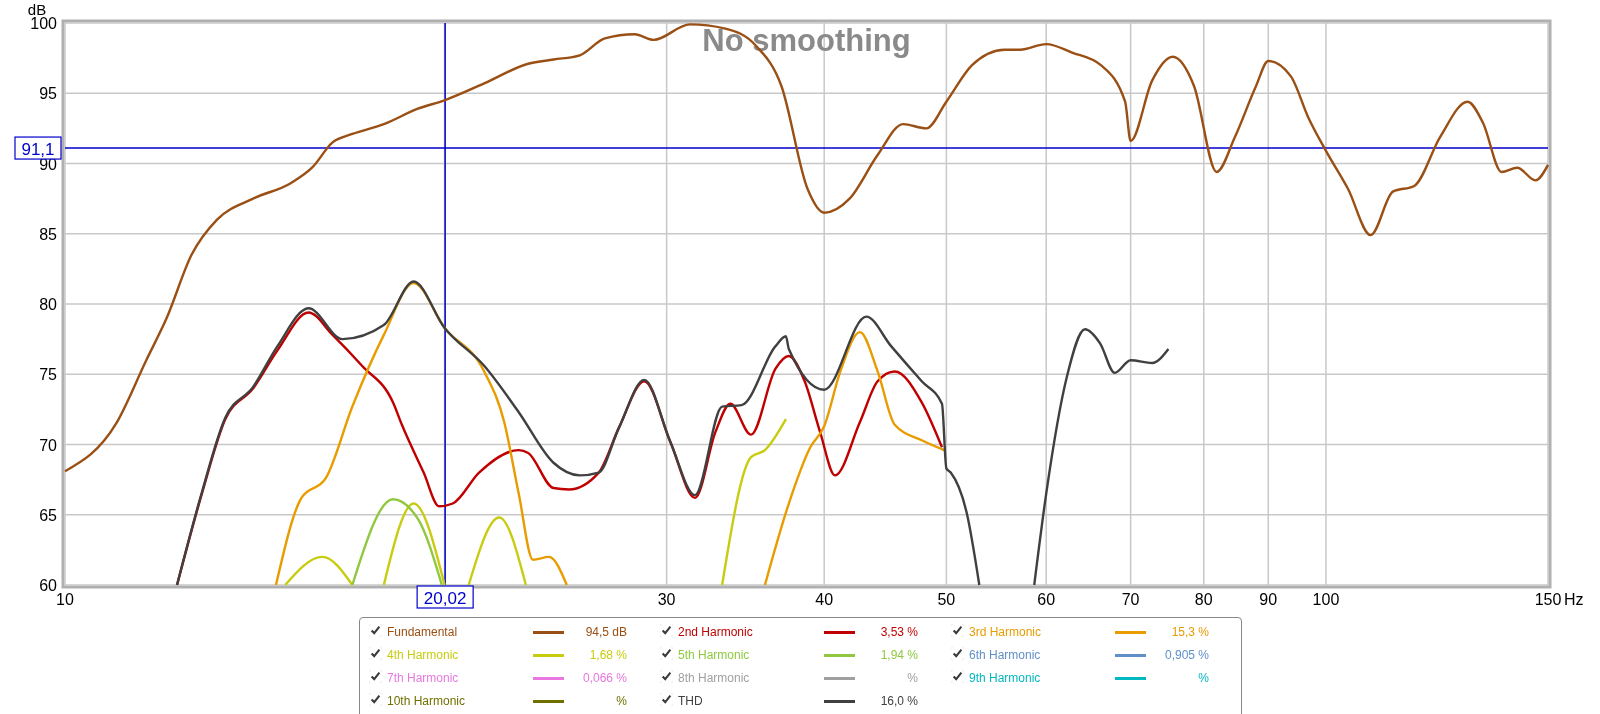  What do you see at coordinates (426, 701) in the screenshot?
I see `legend-label: 10th Harmonic` at bounding box center [426, 701].